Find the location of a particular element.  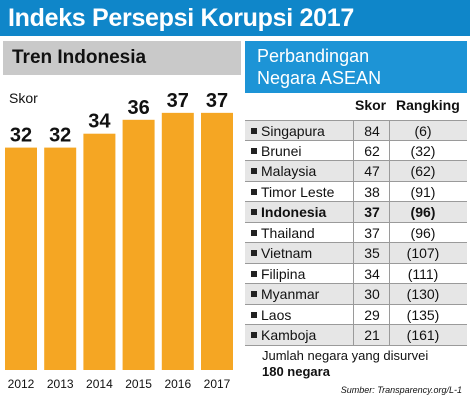

table-row: Filipina 34 (111) is located at coordinates (356, 274).